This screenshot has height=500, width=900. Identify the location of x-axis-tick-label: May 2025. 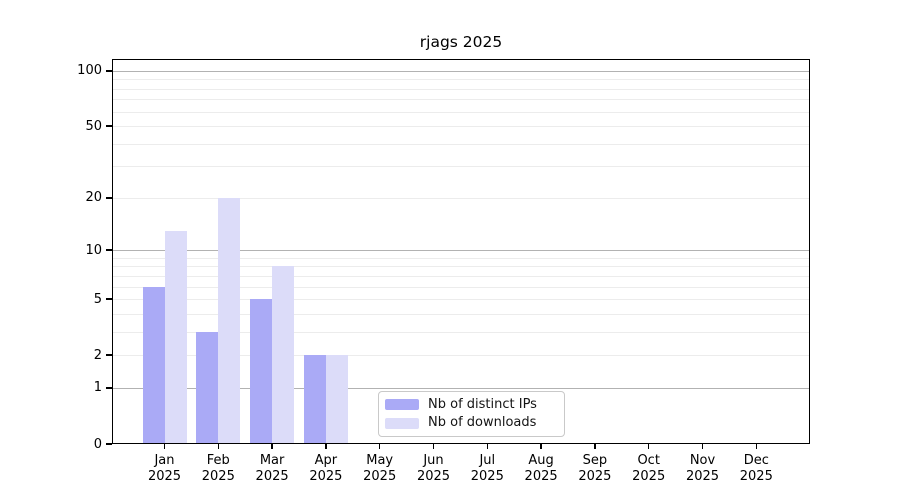
(380, 468).